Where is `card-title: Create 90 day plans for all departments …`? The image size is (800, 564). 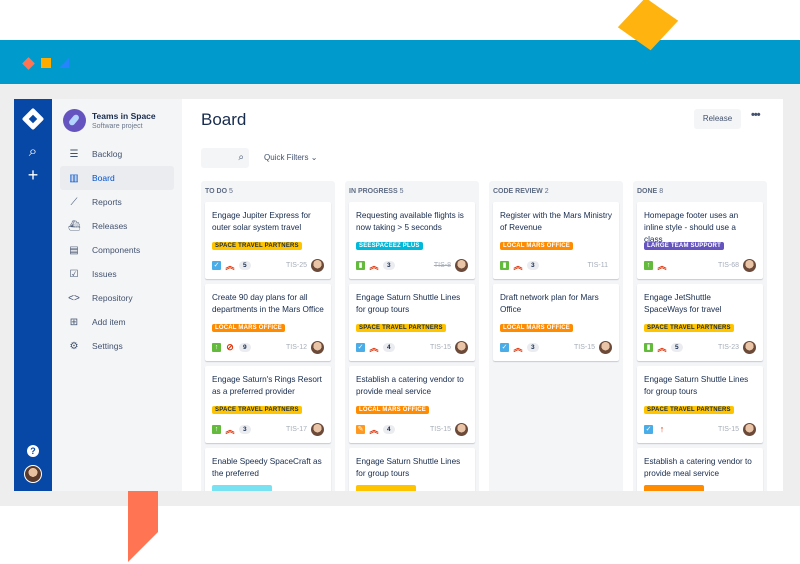
card-title: Create 90 day plans for all departments … is located at coordinates (268, 303).